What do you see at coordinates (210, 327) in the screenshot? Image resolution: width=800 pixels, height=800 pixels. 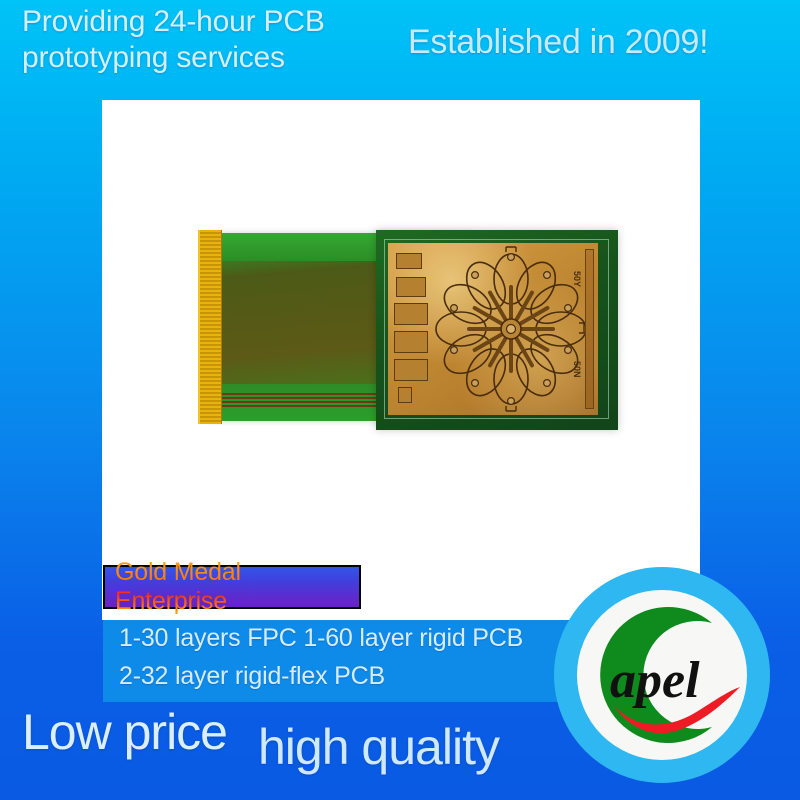 I see `gold-edge-connector` at bounding box center [210, 327].